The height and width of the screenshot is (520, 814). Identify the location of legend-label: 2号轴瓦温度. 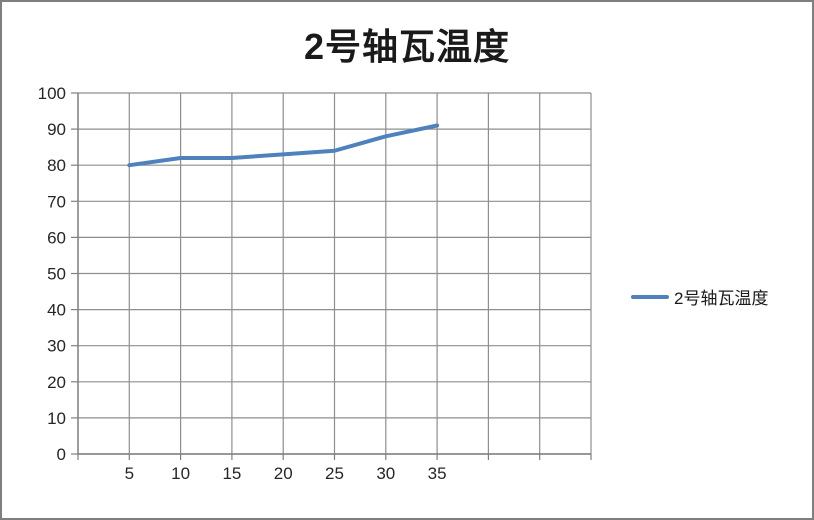
(721, 298).